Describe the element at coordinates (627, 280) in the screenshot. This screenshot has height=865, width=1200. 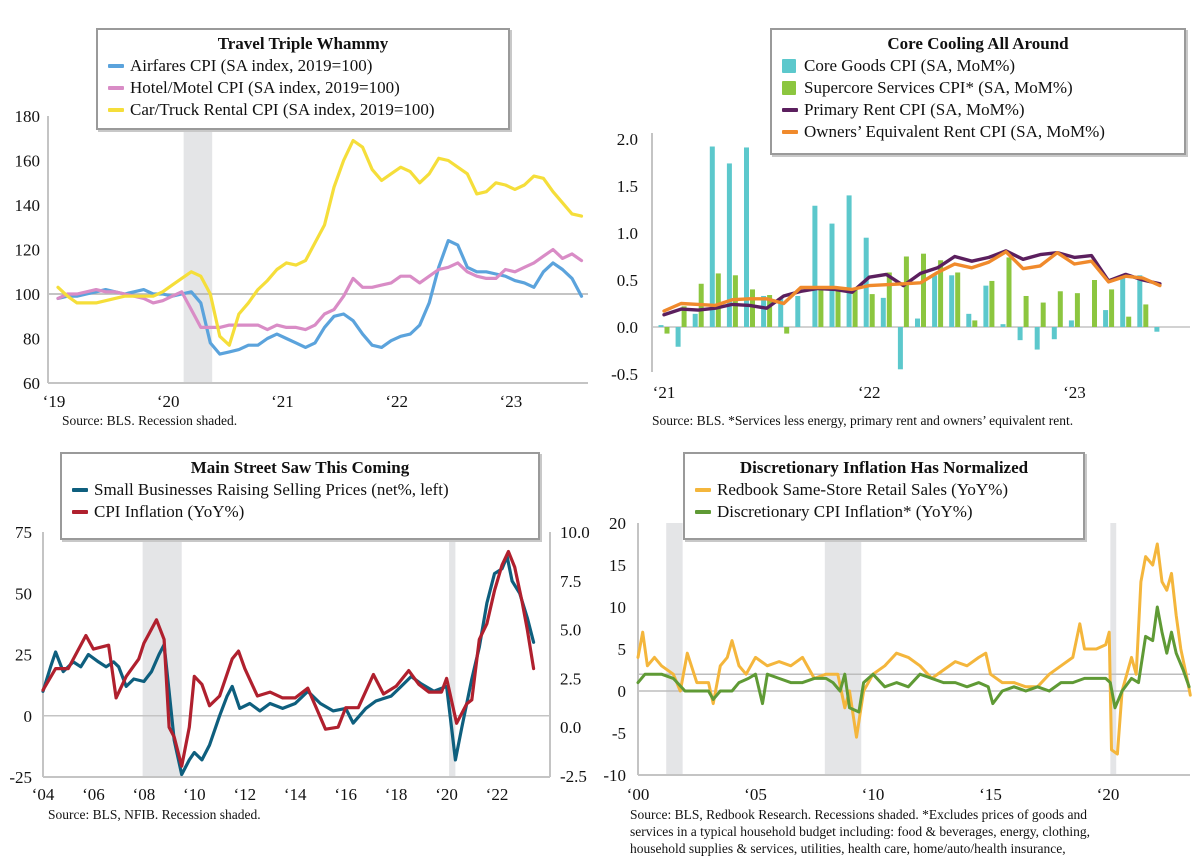
I see `y-tick-label: 0.5` at that location.